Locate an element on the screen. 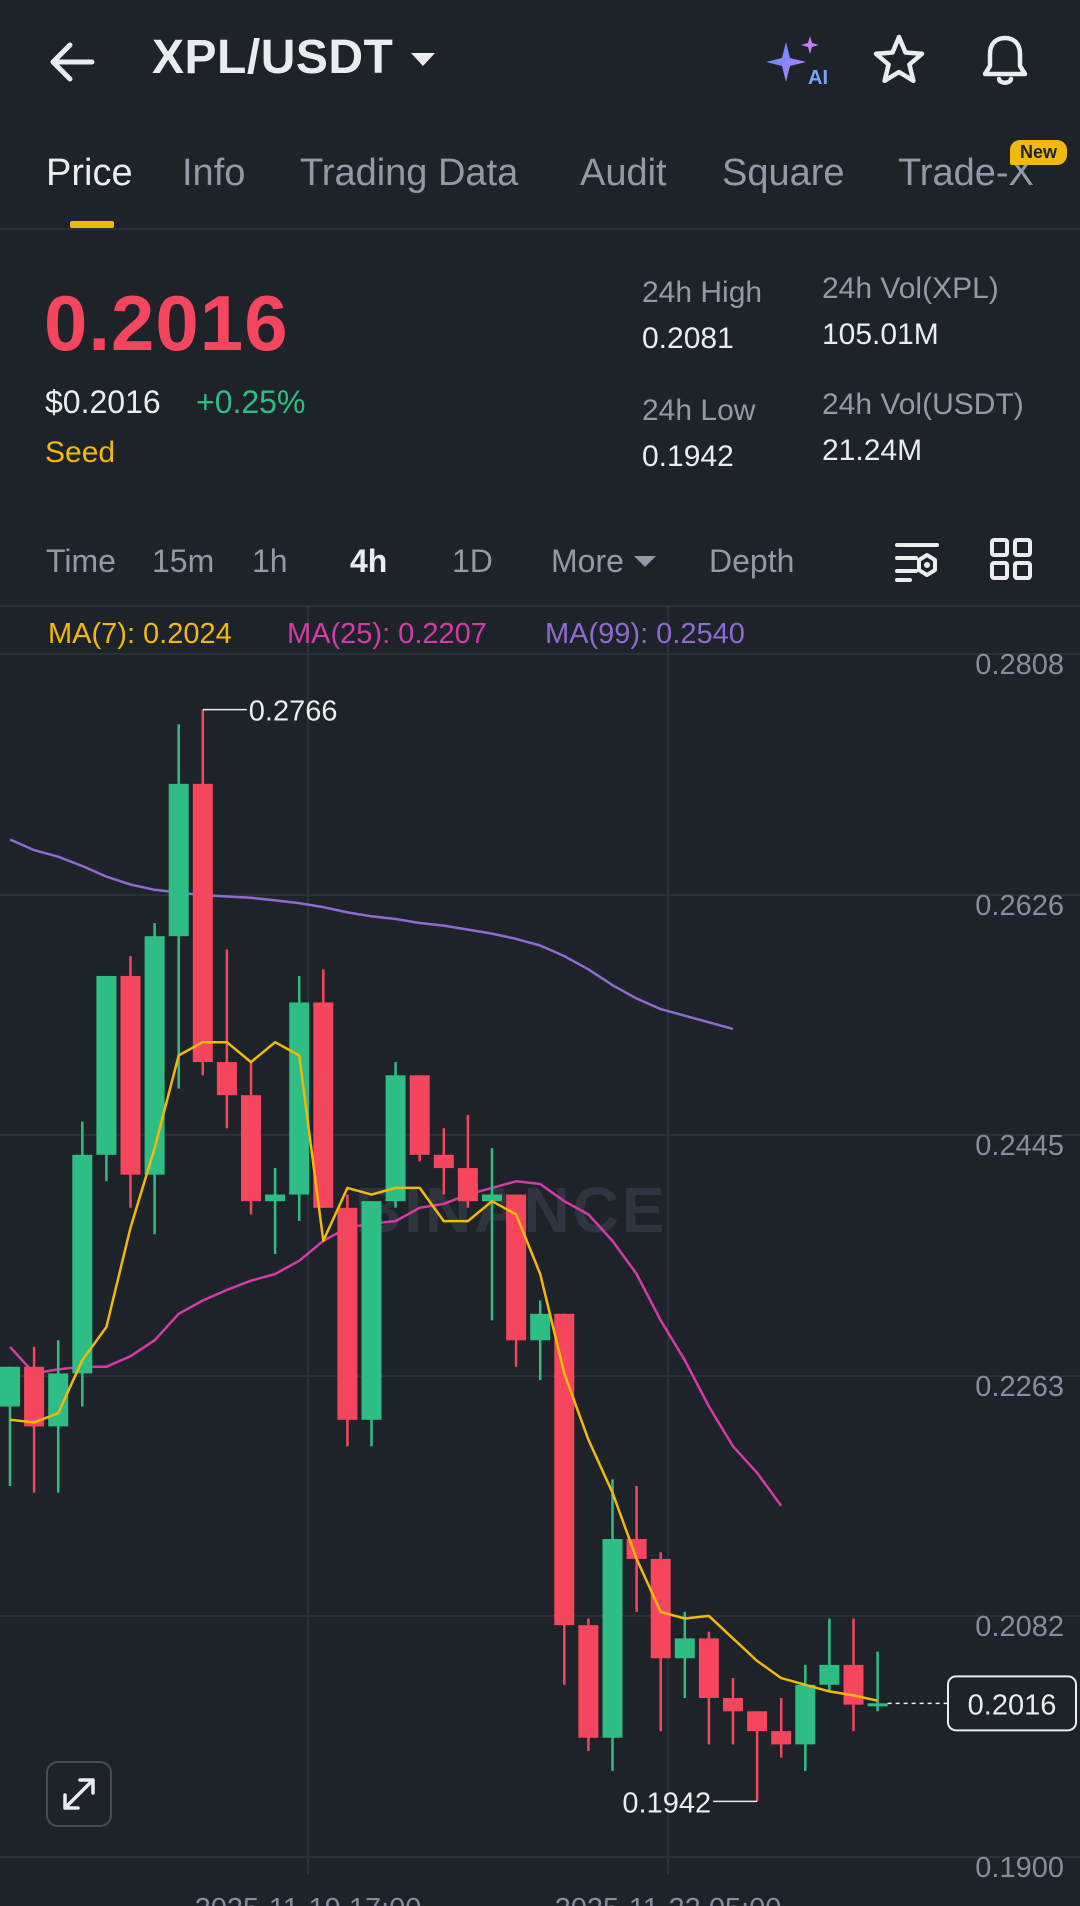 The width and height of the screenshot is (1080, 1906). price-change: +0.25% is located at coordinates (251, 402).